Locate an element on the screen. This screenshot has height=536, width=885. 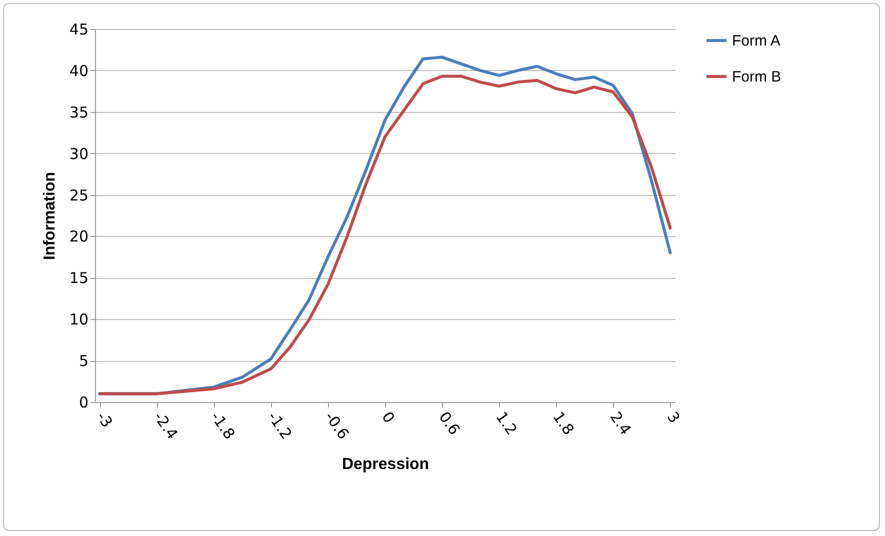
x-tick-label: -1.8 is located at coordinates (222, 425).